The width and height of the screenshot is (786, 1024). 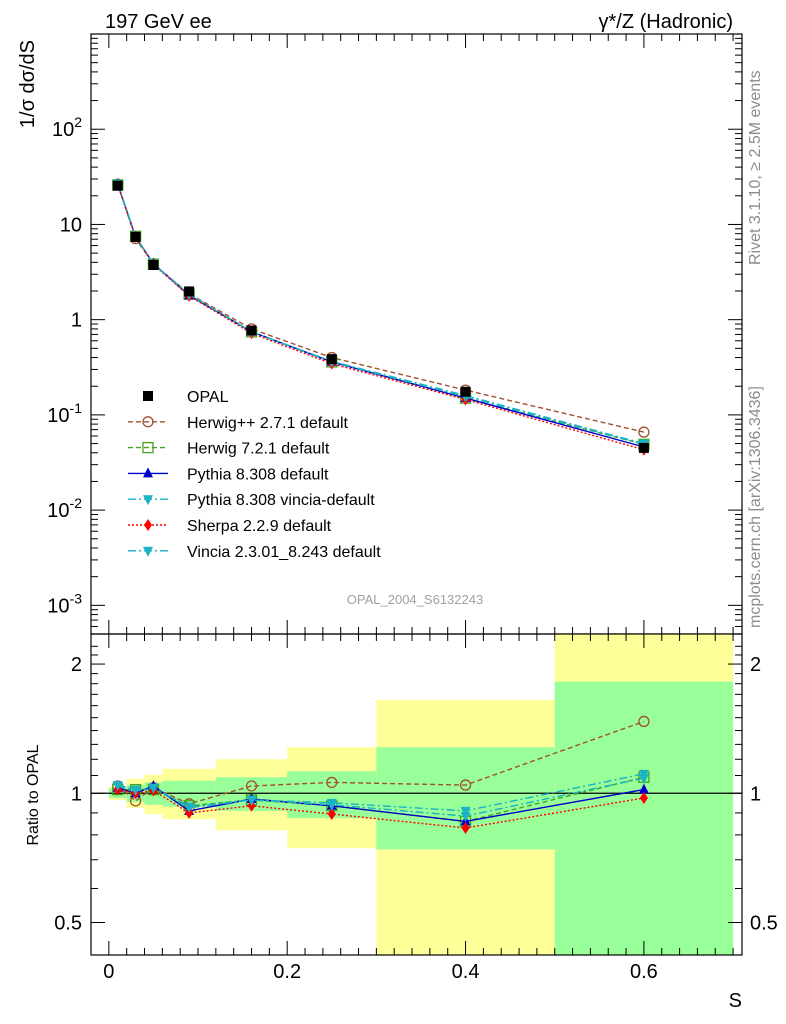 I want to click on y-tick-label-left: 1, so click(x=76, y=794).